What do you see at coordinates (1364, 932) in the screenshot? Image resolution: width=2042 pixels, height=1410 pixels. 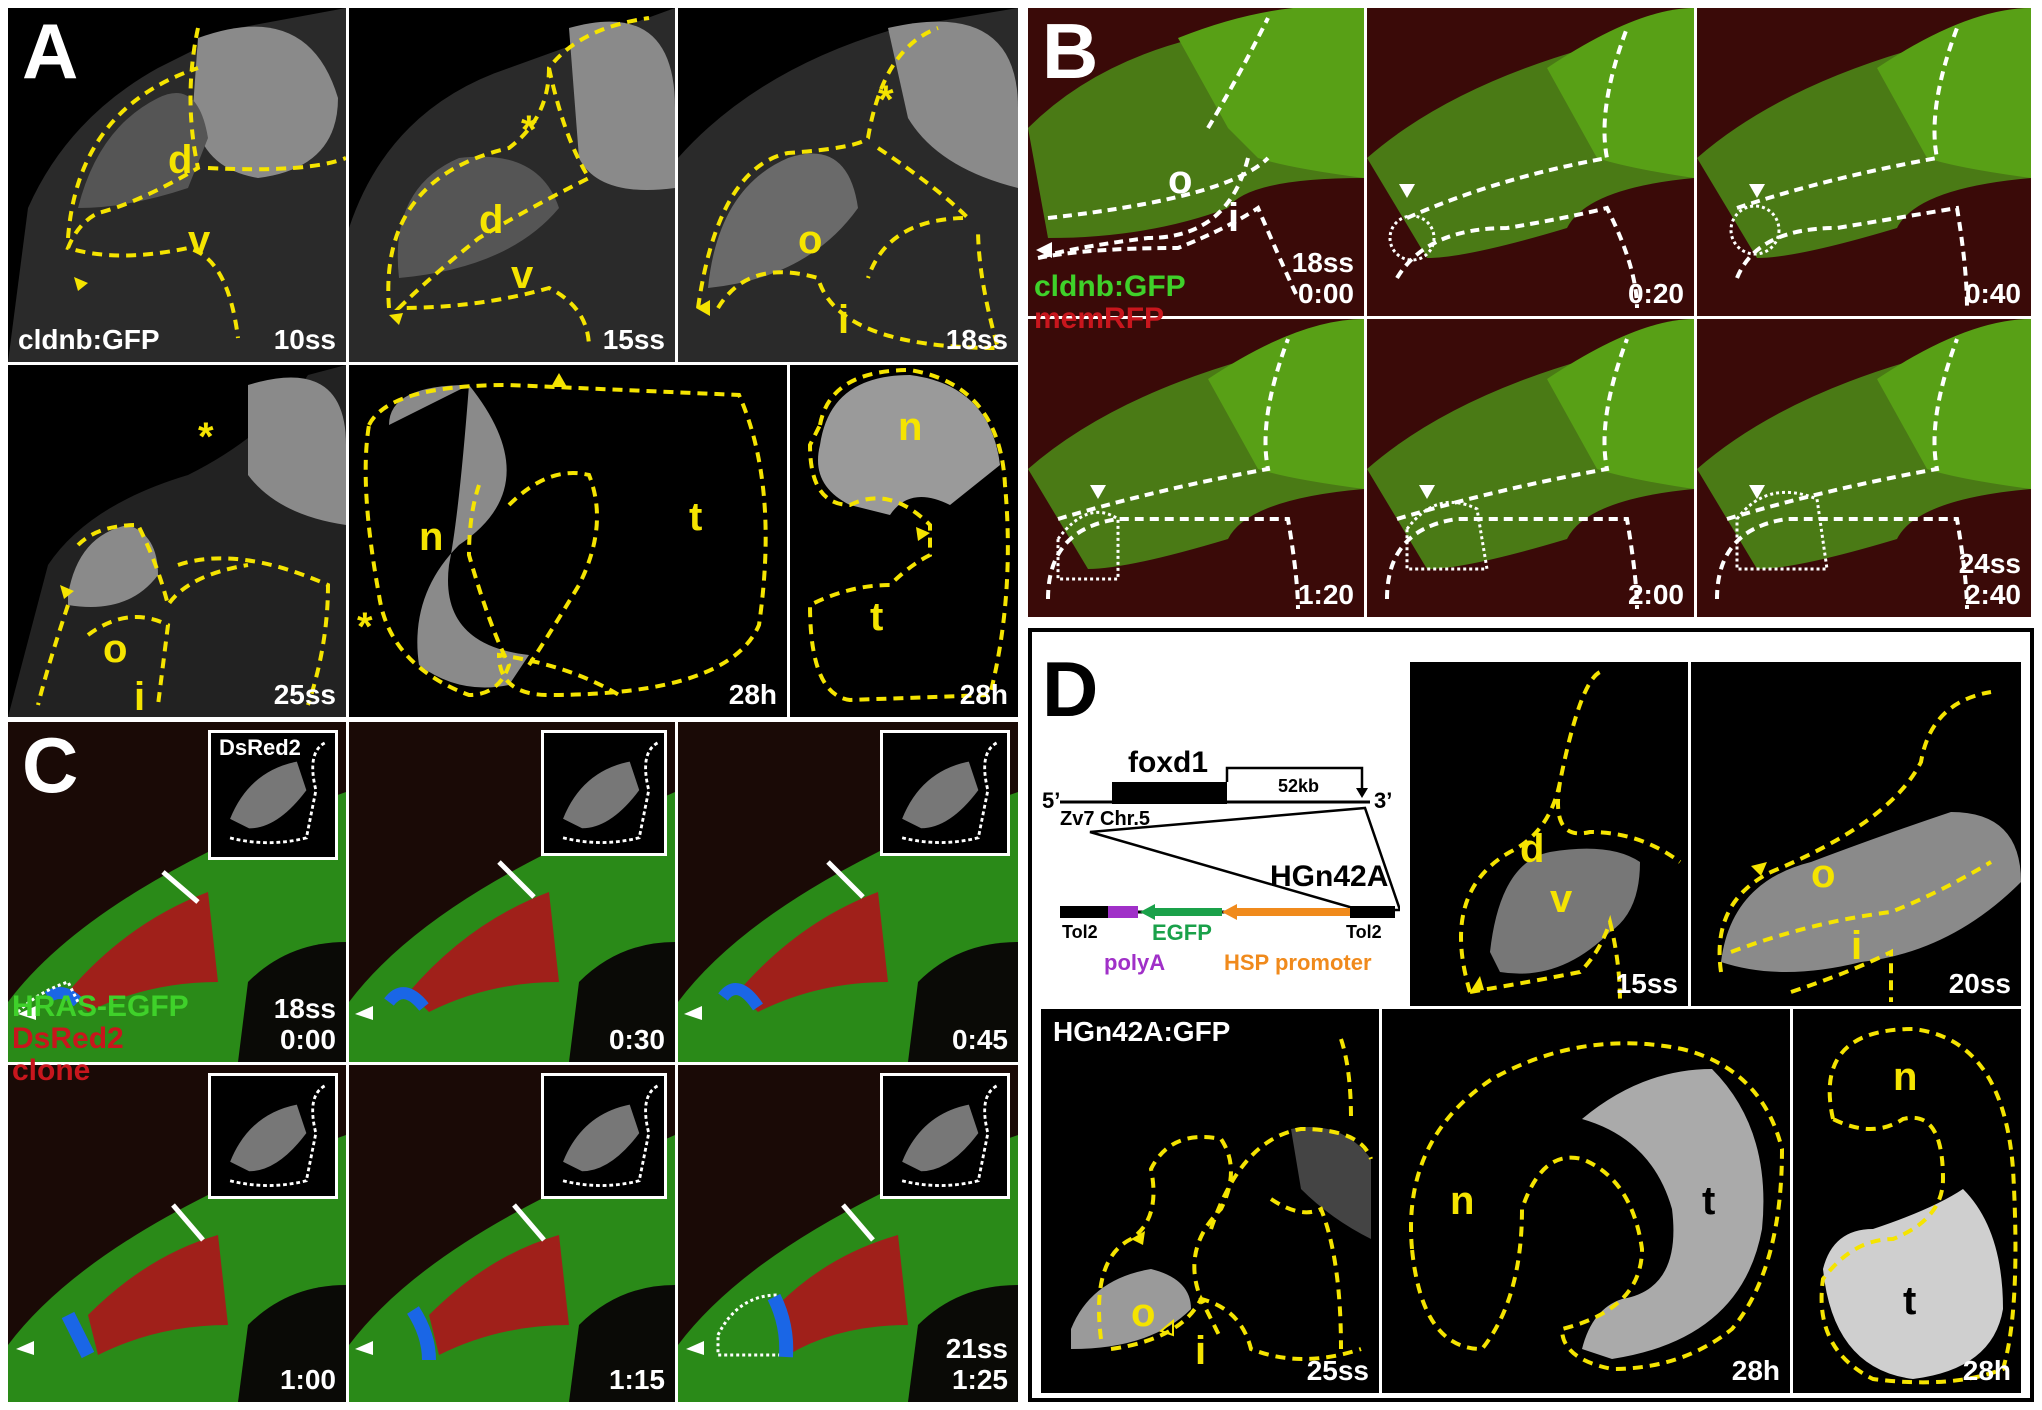 I see `tol2-right-label: Tol2` at bounding box center [1364, 932].